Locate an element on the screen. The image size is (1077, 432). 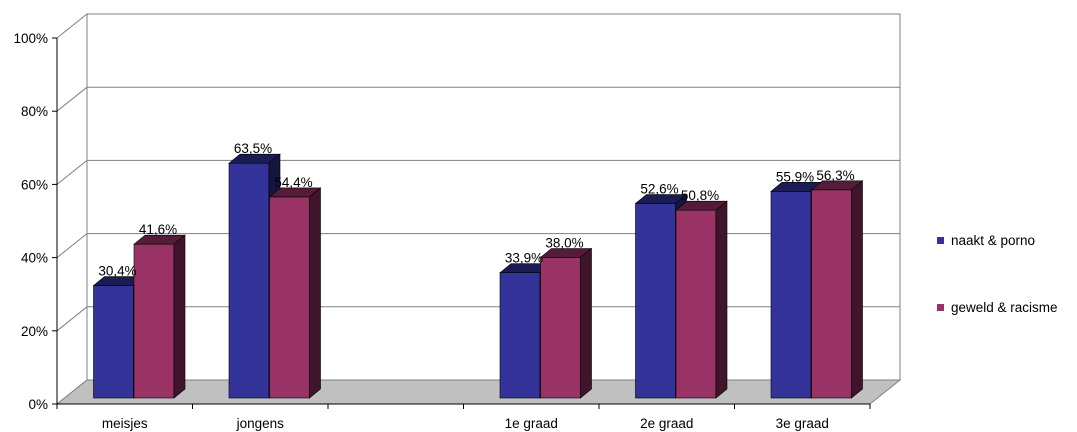
data-label: 56,3% is located at coordinates (835, 175).